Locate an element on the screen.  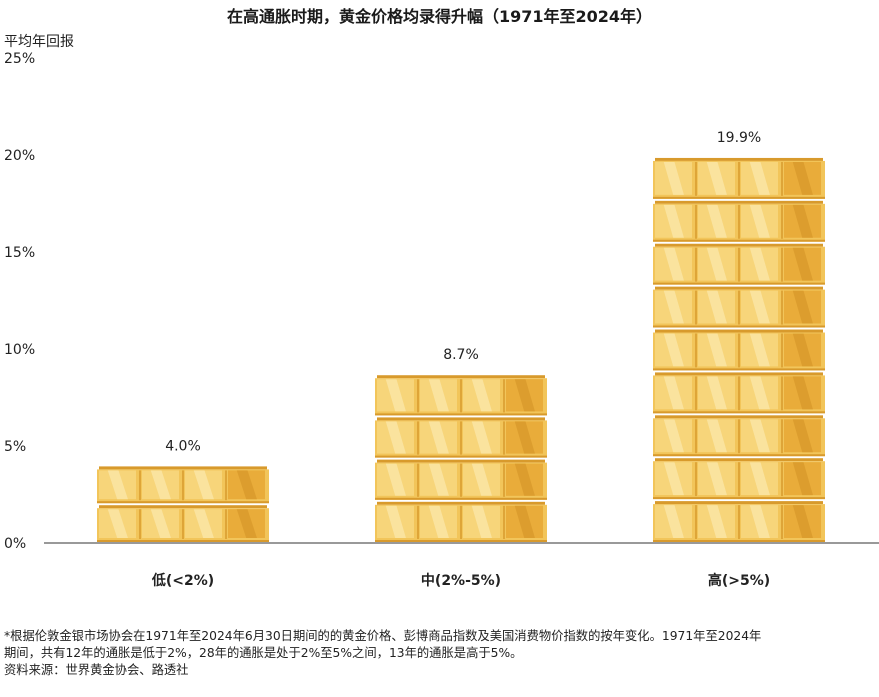
chart-title: 在高通胀时期，黄金价格均录得升幅（1971年至2024年） is located at coordinates (439, 16).